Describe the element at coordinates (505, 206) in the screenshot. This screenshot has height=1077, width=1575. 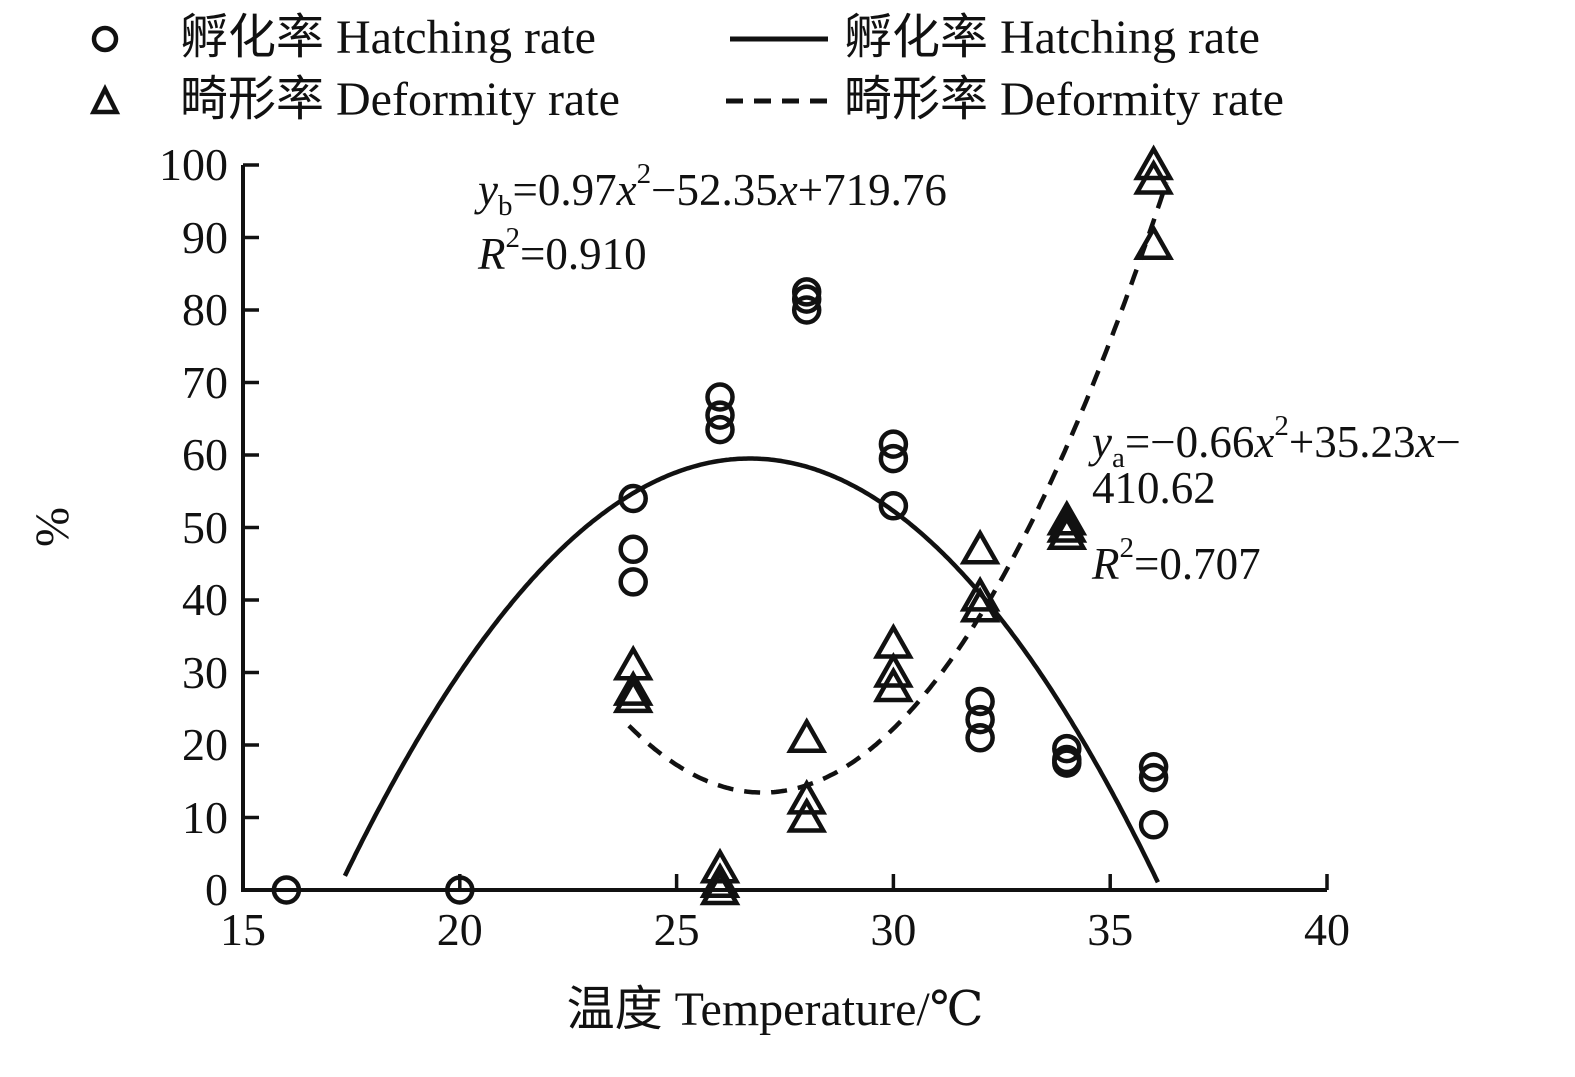
I see `eq-sub: b` at that location.